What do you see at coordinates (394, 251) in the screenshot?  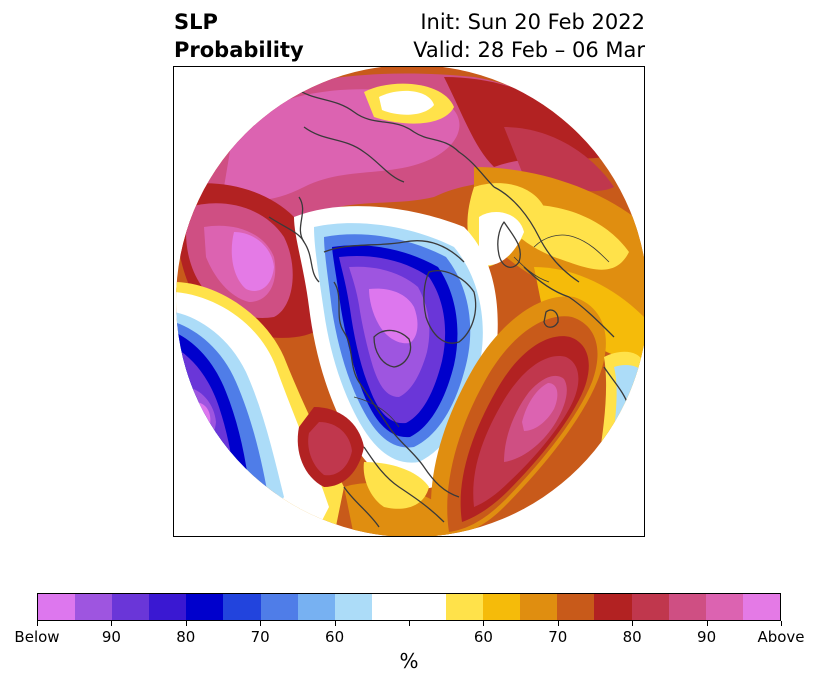 I see `coast-canada` at bounding box center [394, 251].